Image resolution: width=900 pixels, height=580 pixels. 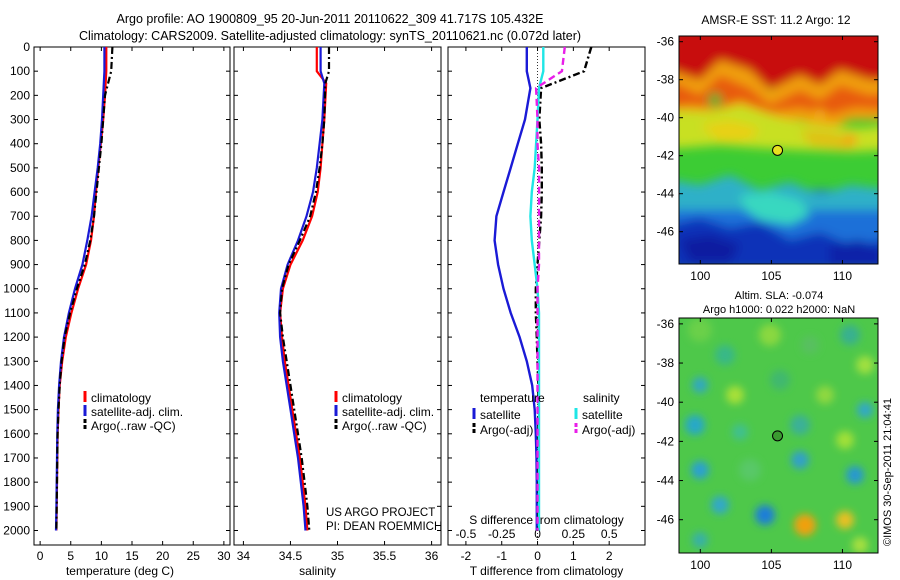 I want to click on x-tick-label: -2, so click(x=466, y=556).